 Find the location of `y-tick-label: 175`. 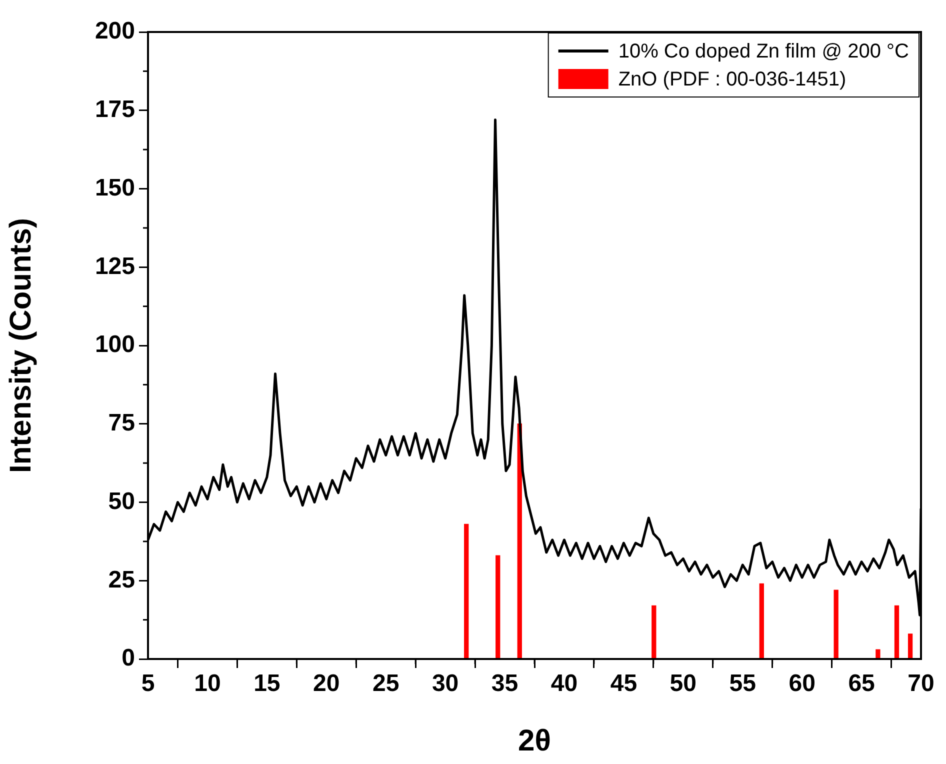

y-tick-label: 175 is located at coordinates (114, 109).